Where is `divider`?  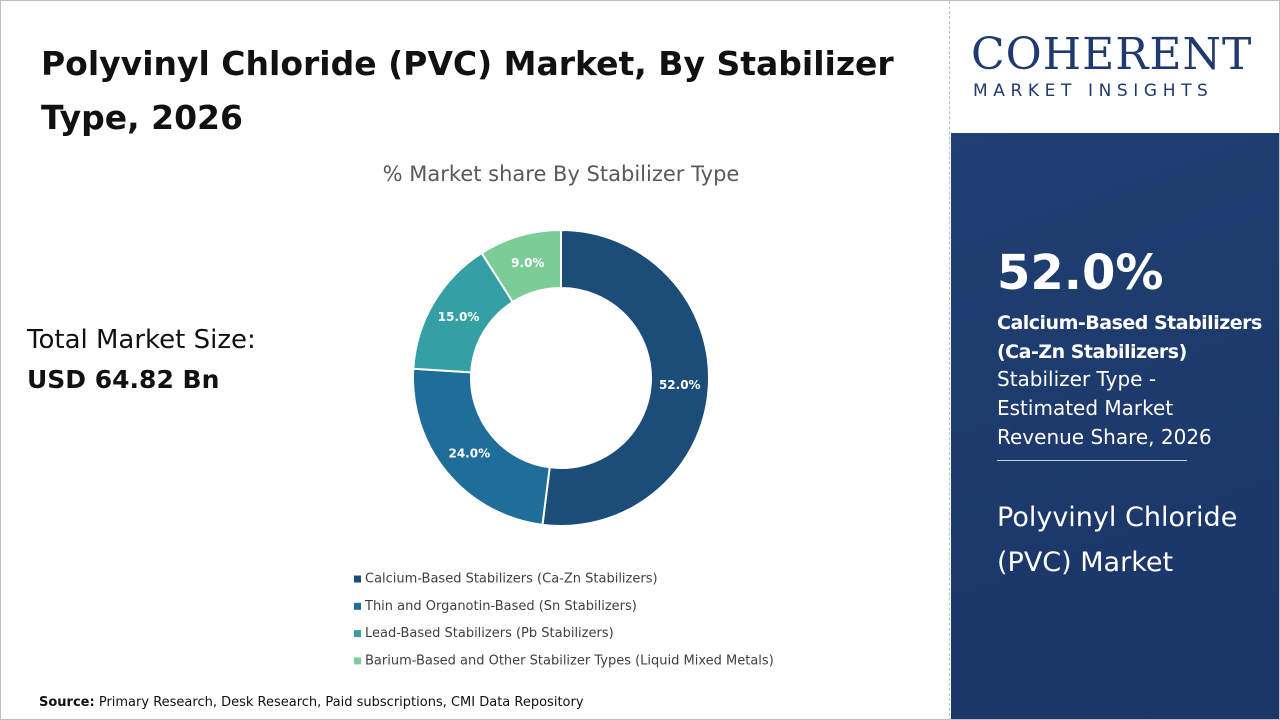 divider is located at coordinates (949, 360).